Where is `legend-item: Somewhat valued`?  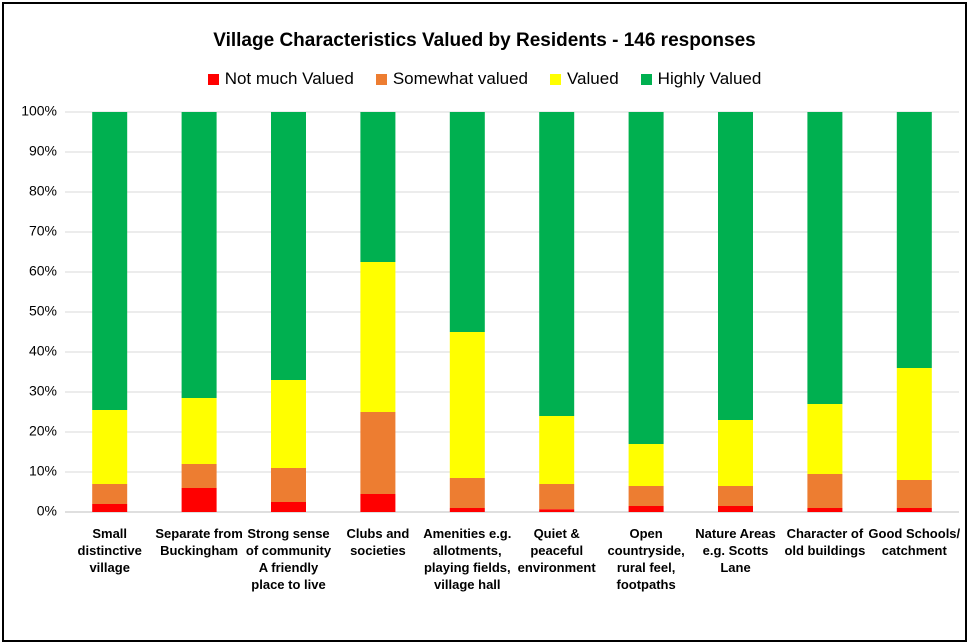
legend-item: Somewhat valued is located at coordinates (451, 79).